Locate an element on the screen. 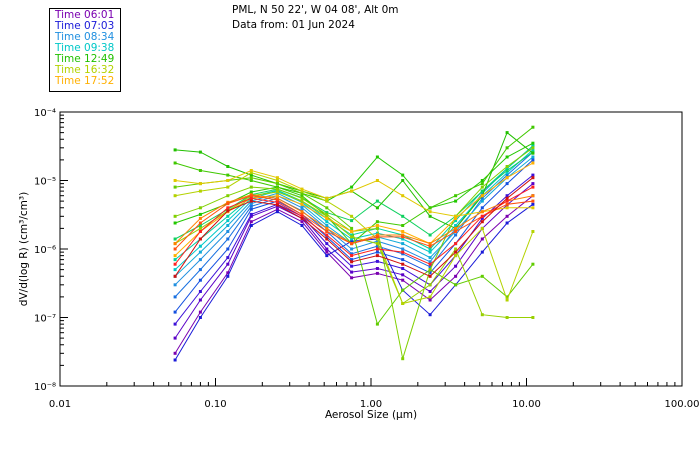  site-header: PML, N 50 22', W 04 08', Alt 0m is located at coordinates (315, 10).